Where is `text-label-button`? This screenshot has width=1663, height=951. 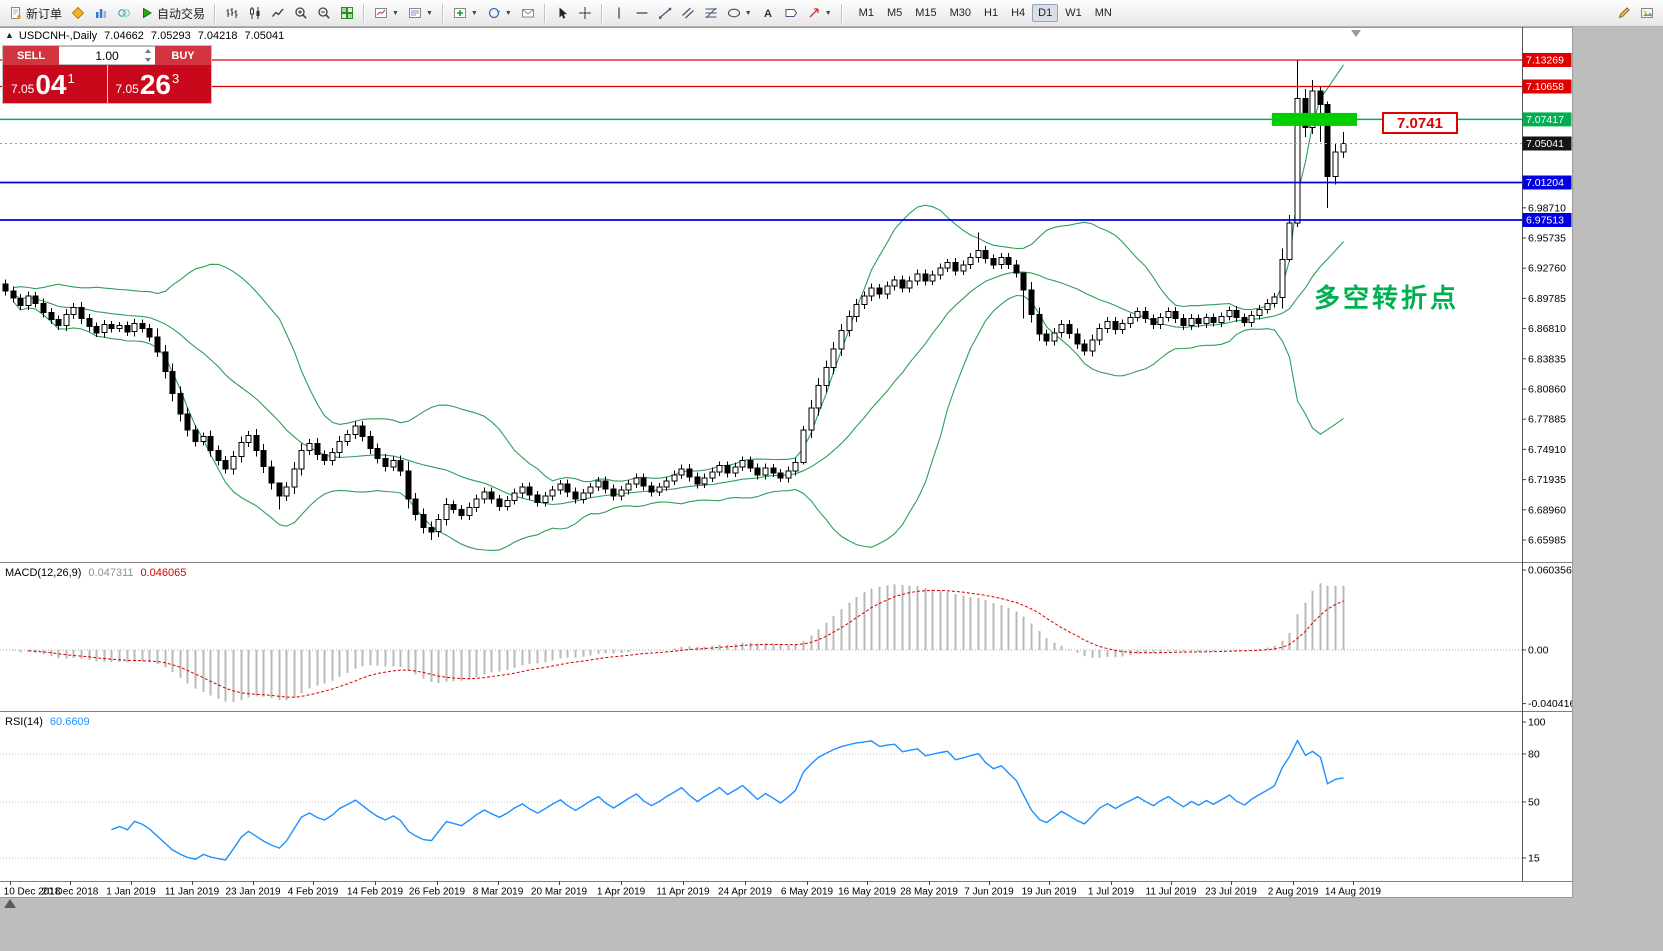 text-label-button is located at coordinates (791, 13).